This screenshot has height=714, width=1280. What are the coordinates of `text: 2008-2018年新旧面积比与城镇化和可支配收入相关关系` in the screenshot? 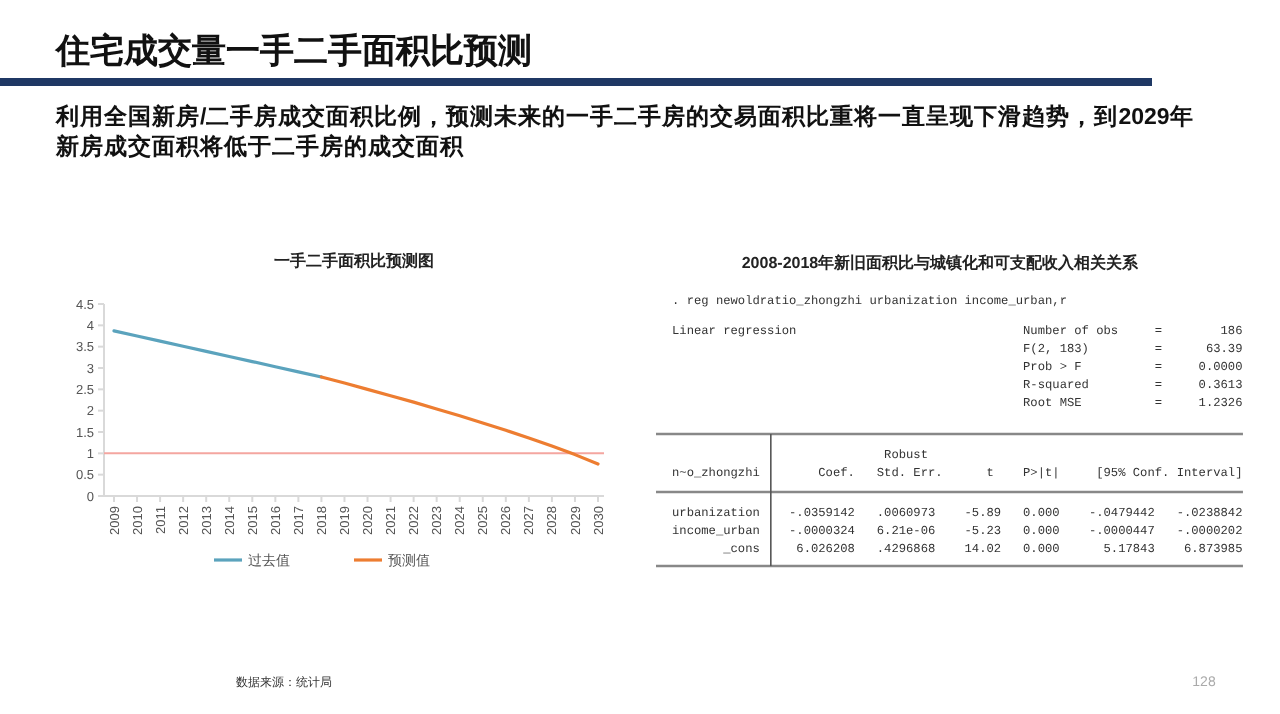 It's located at (941, 262).